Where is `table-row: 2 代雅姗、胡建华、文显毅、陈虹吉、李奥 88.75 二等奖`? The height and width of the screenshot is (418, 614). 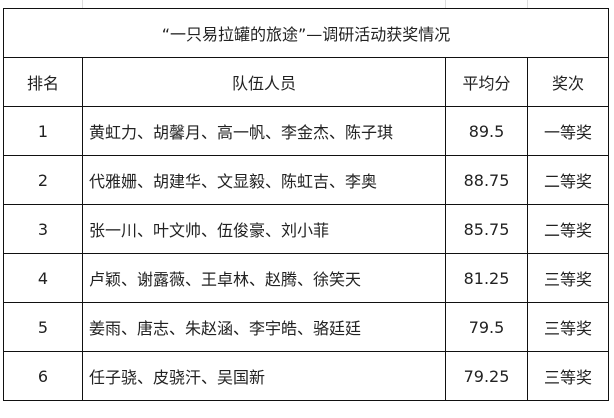
table-row: 2 代雅姗、胡建华、文显毅、陈虹吉、李奥 88.75 二等奖 is located at coordinates (306, 180).